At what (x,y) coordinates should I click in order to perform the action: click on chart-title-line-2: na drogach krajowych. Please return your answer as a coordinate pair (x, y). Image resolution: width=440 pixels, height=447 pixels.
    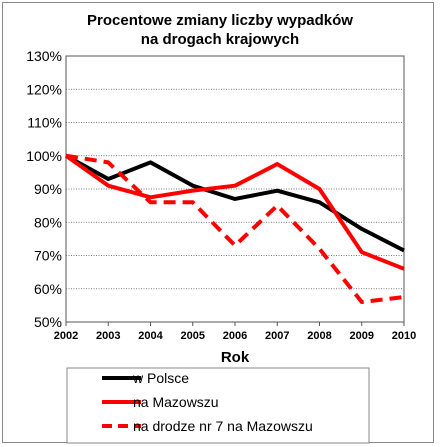
    Looking at the image, I should click on (220, 39).